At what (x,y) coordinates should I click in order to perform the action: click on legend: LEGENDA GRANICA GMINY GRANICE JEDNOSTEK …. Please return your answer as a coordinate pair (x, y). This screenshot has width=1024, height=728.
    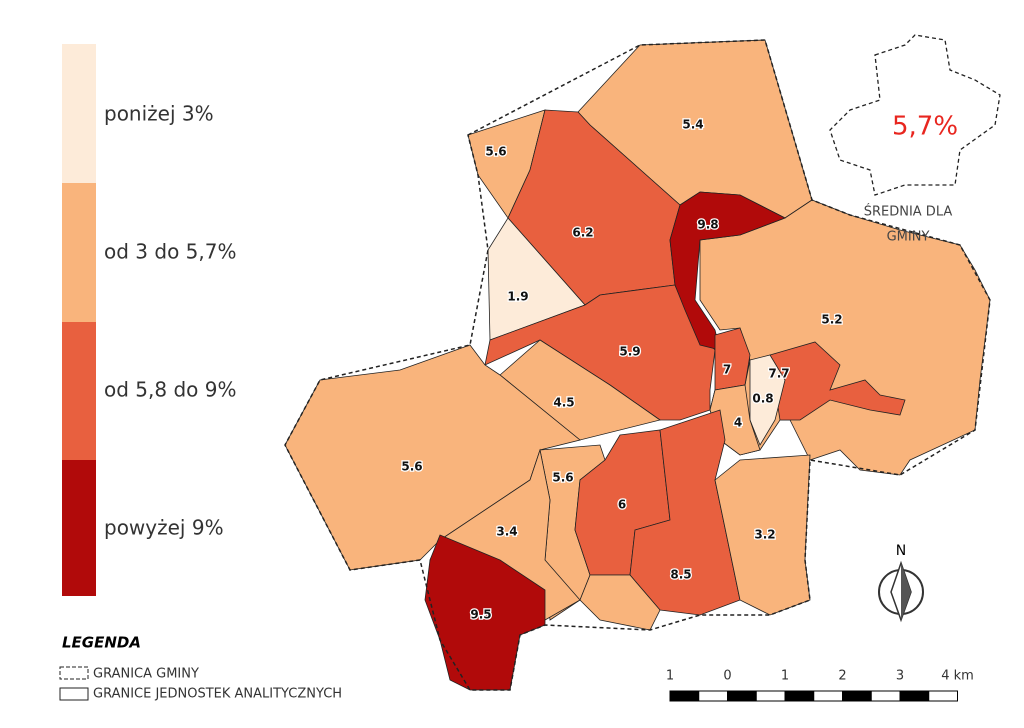
    Looking at the image, I should click on (200, 668).